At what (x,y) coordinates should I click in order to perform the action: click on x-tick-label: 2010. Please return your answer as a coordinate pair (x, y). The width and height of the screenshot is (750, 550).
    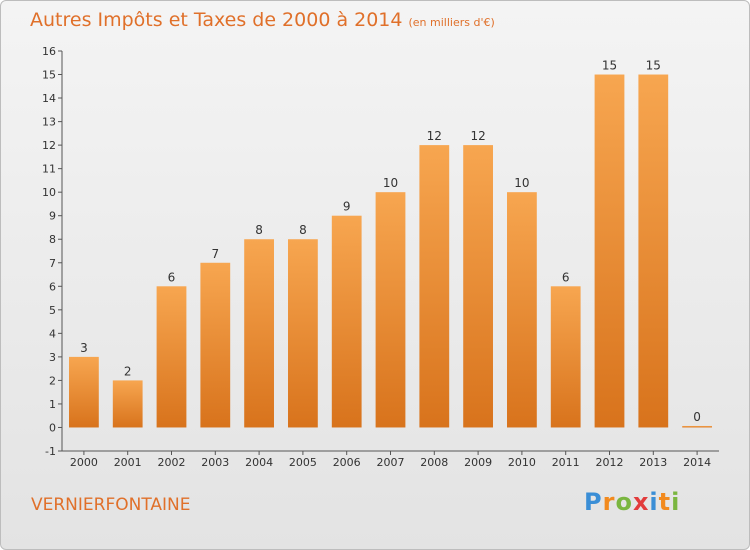
    Looking at the image, I should click on (522, 462).